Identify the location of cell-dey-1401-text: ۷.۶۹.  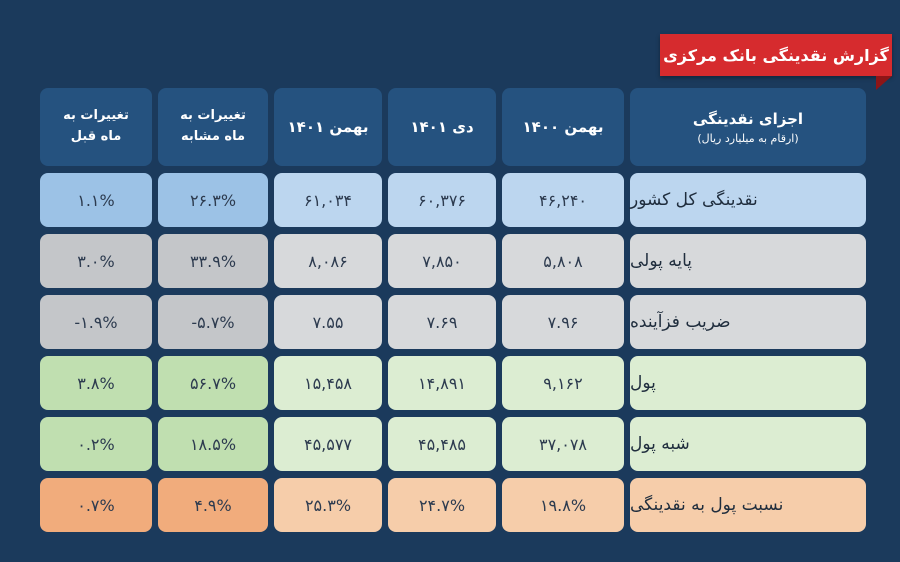
(442, 322).